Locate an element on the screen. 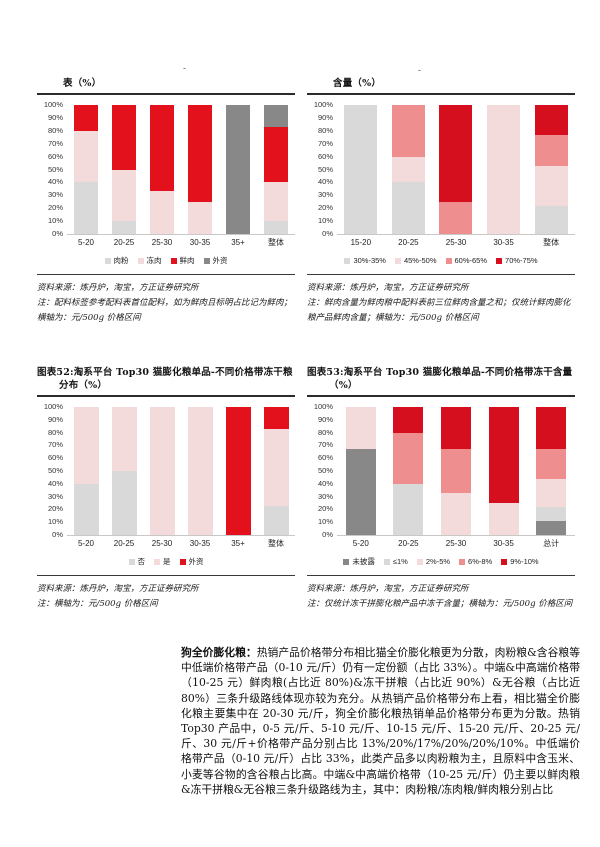  legend-item: 70%-75% is located at coordinates (517, 260).